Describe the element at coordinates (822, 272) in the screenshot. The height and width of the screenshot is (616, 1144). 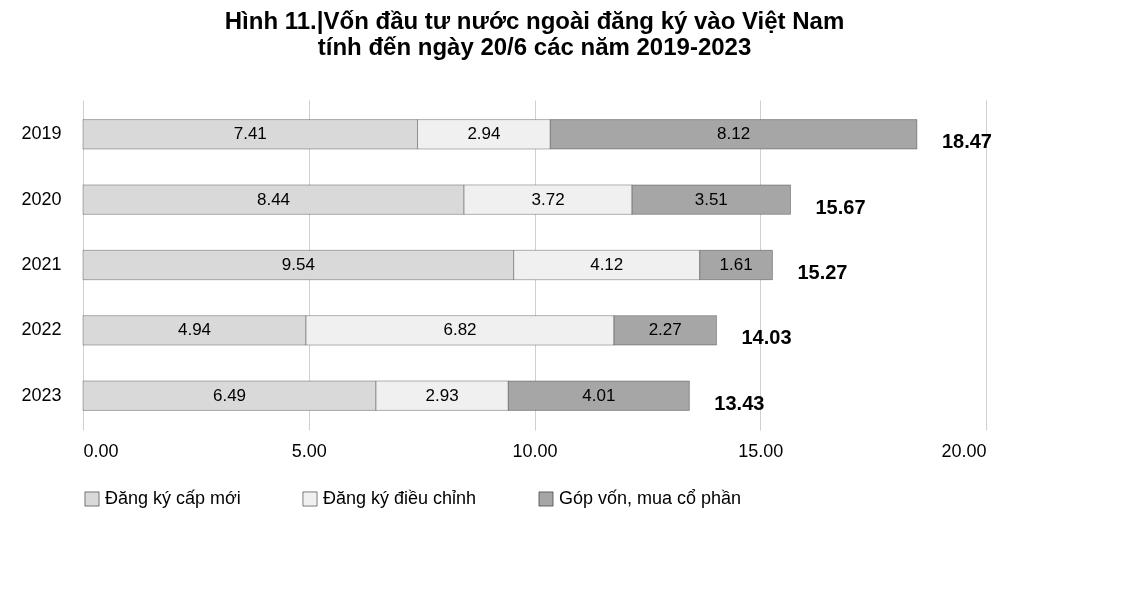
I see `total-label: 15.27` at that location.